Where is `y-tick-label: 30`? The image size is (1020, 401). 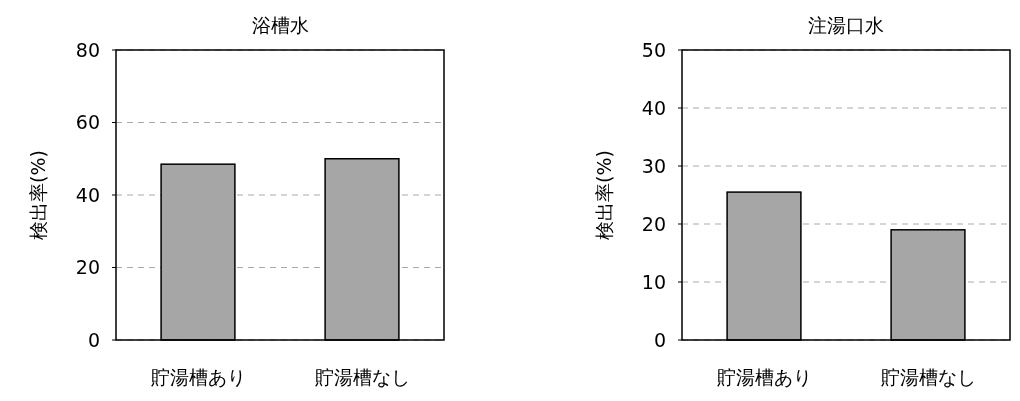 y-tick-label: 30 is located at coordinates (653, 165).